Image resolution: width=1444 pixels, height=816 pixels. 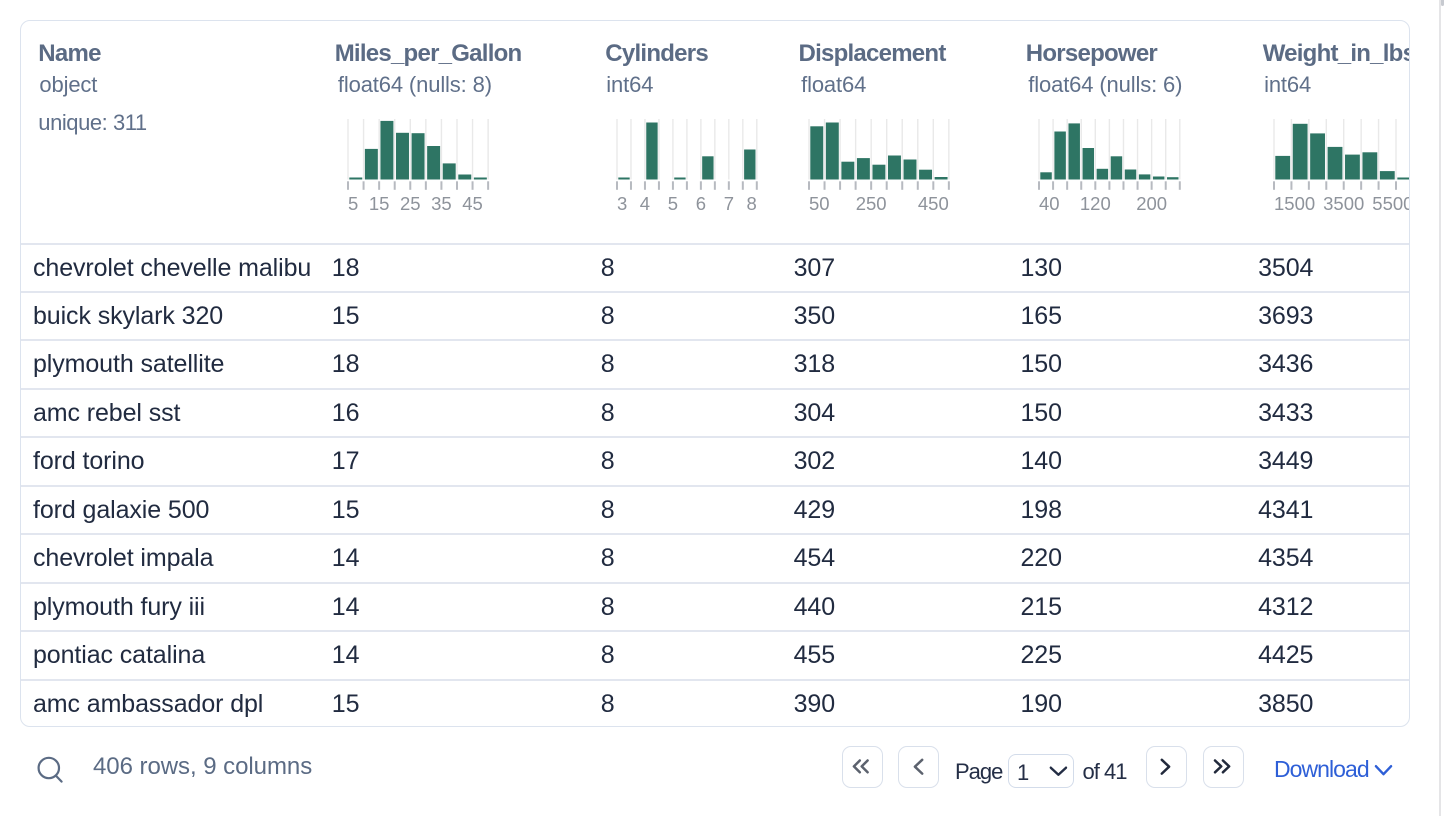 I want to click on svg-text: 4, so click(x=645, y=203).